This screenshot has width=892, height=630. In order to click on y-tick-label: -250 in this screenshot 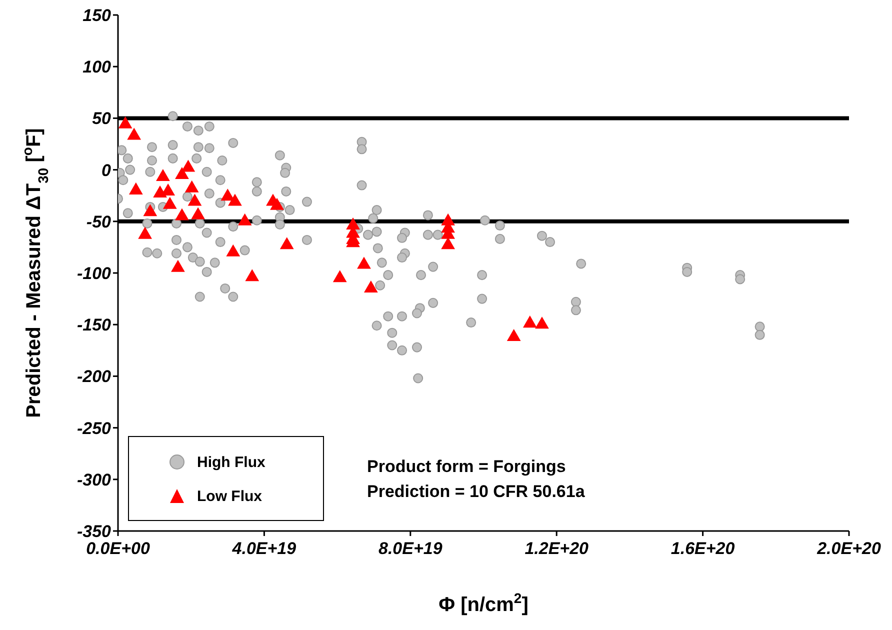, I will do `click(94, 428)`.